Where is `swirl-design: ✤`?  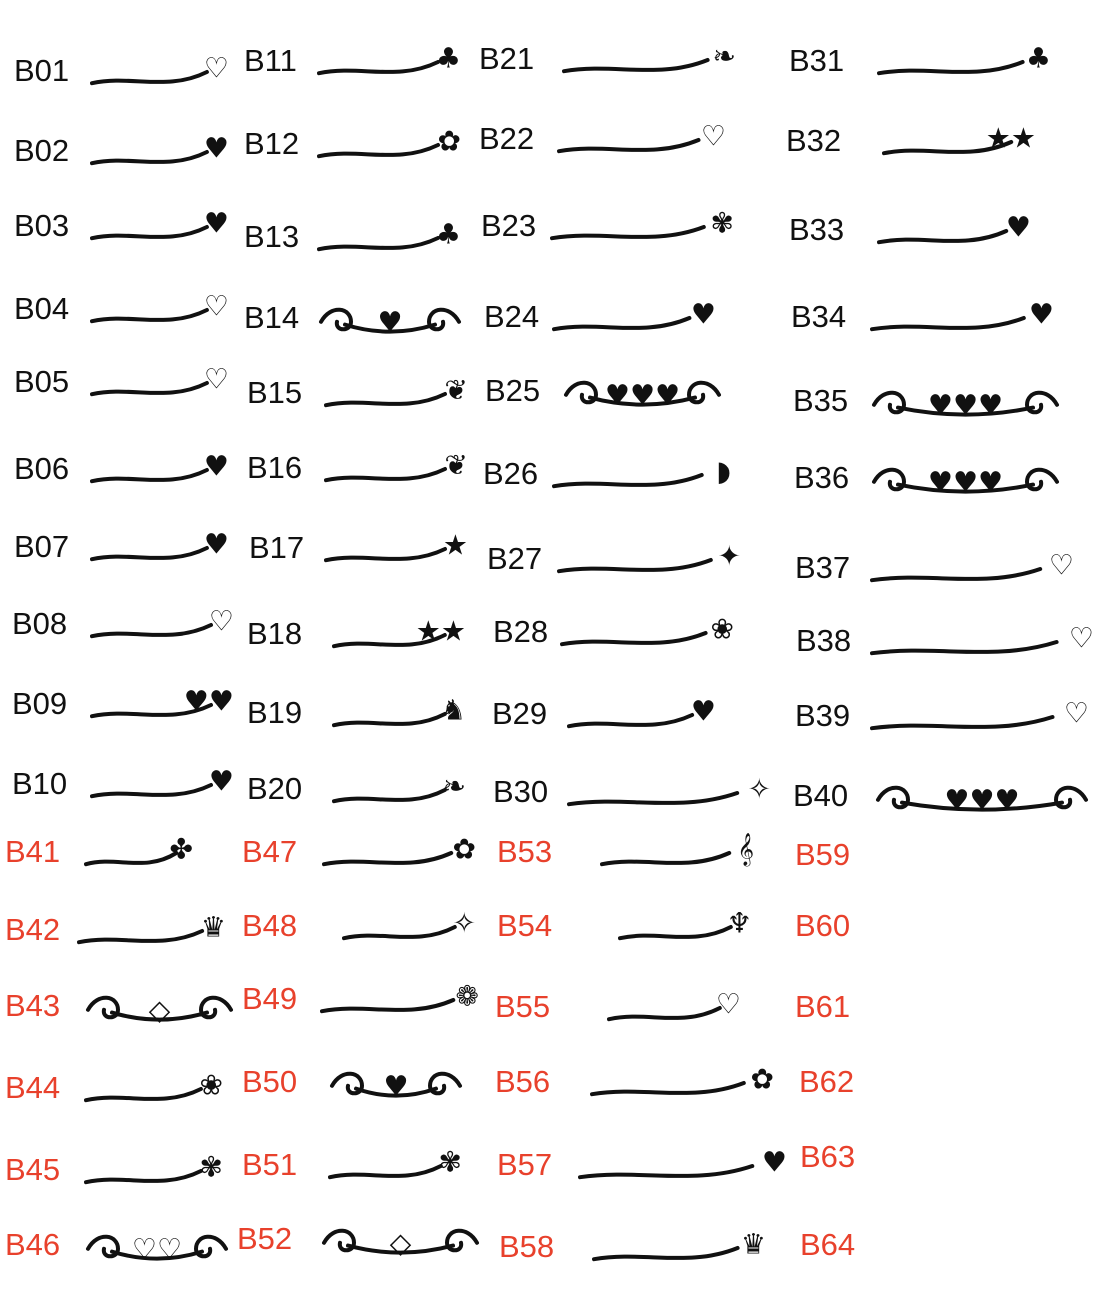
swirl-design: ✤ is located at coordinates (138, 850).